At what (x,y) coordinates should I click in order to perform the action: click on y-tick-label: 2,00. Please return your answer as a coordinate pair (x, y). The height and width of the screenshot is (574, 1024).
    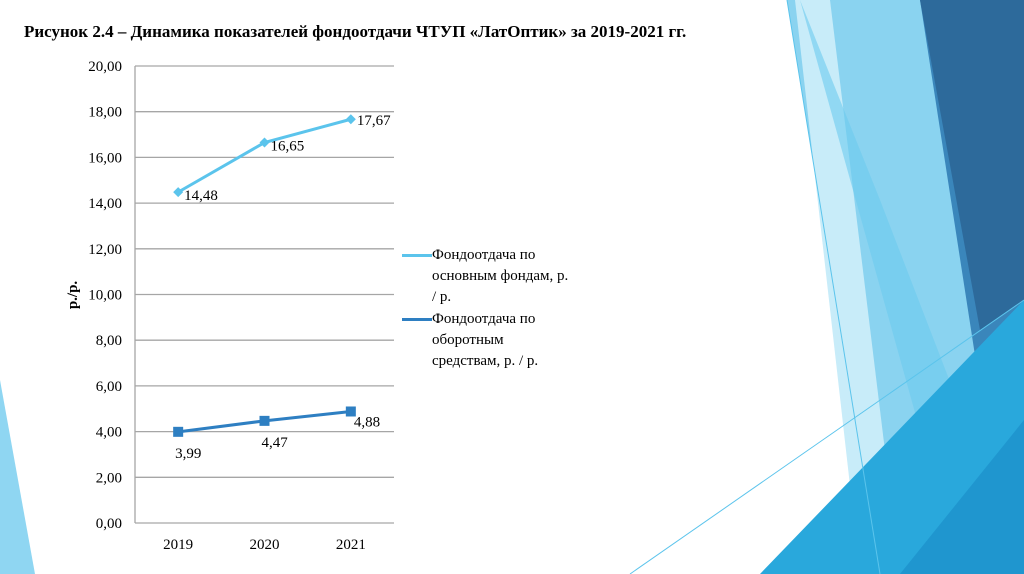
    Looking at the image, I should click on (109, 478).